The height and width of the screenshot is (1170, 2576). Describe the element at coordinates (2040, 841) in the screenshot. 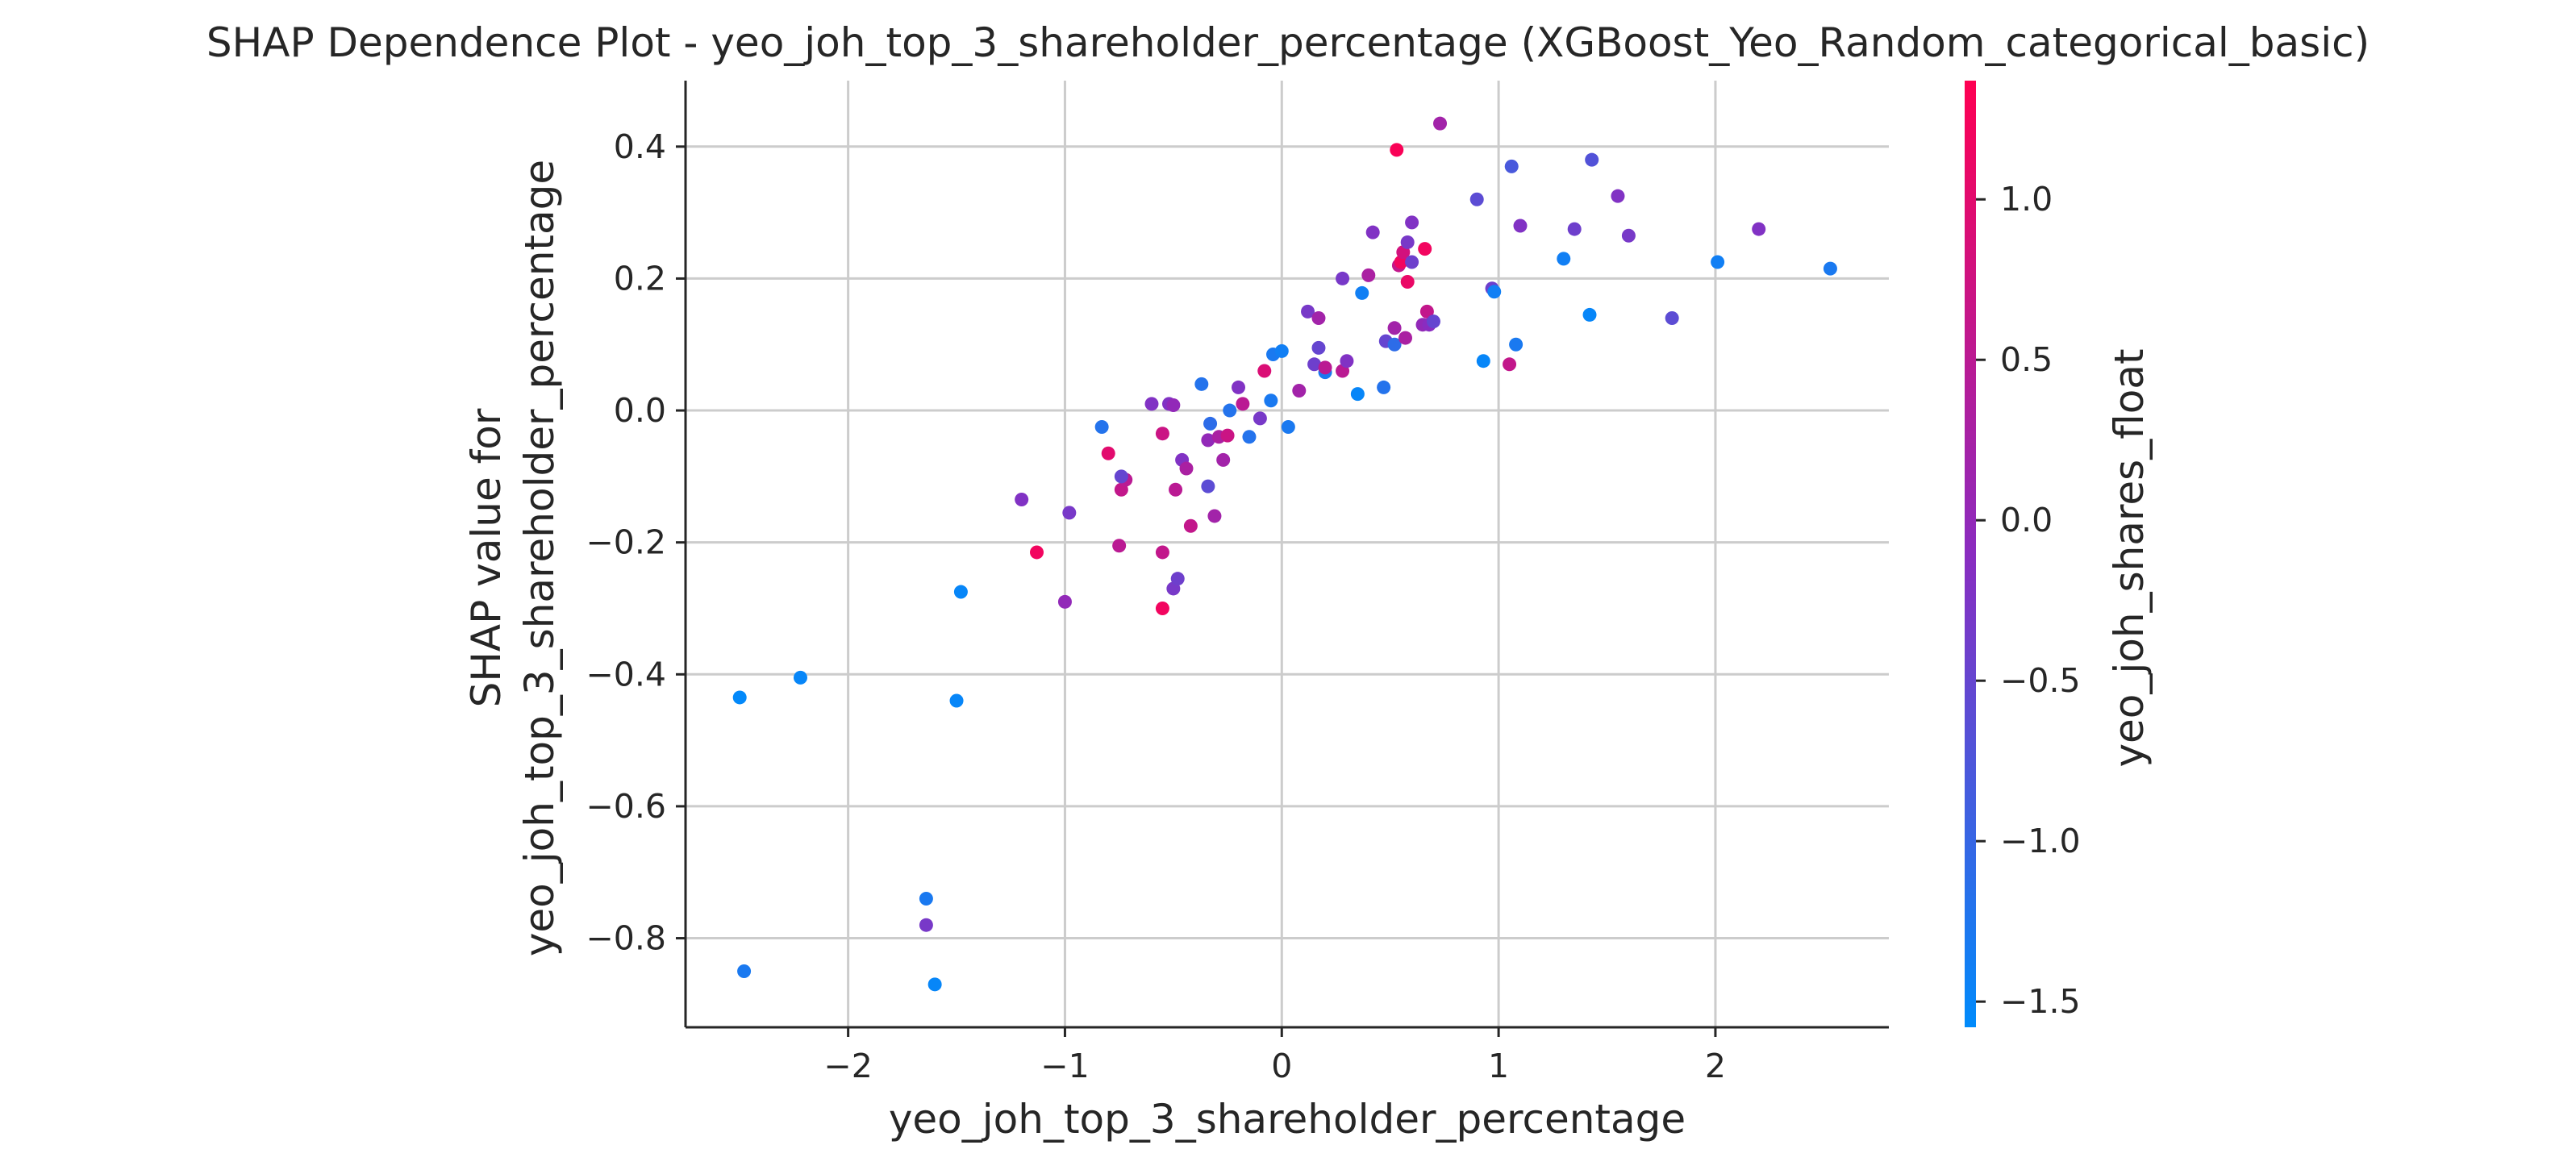

I see `colorbar-tick-label: −1.0` at that location.